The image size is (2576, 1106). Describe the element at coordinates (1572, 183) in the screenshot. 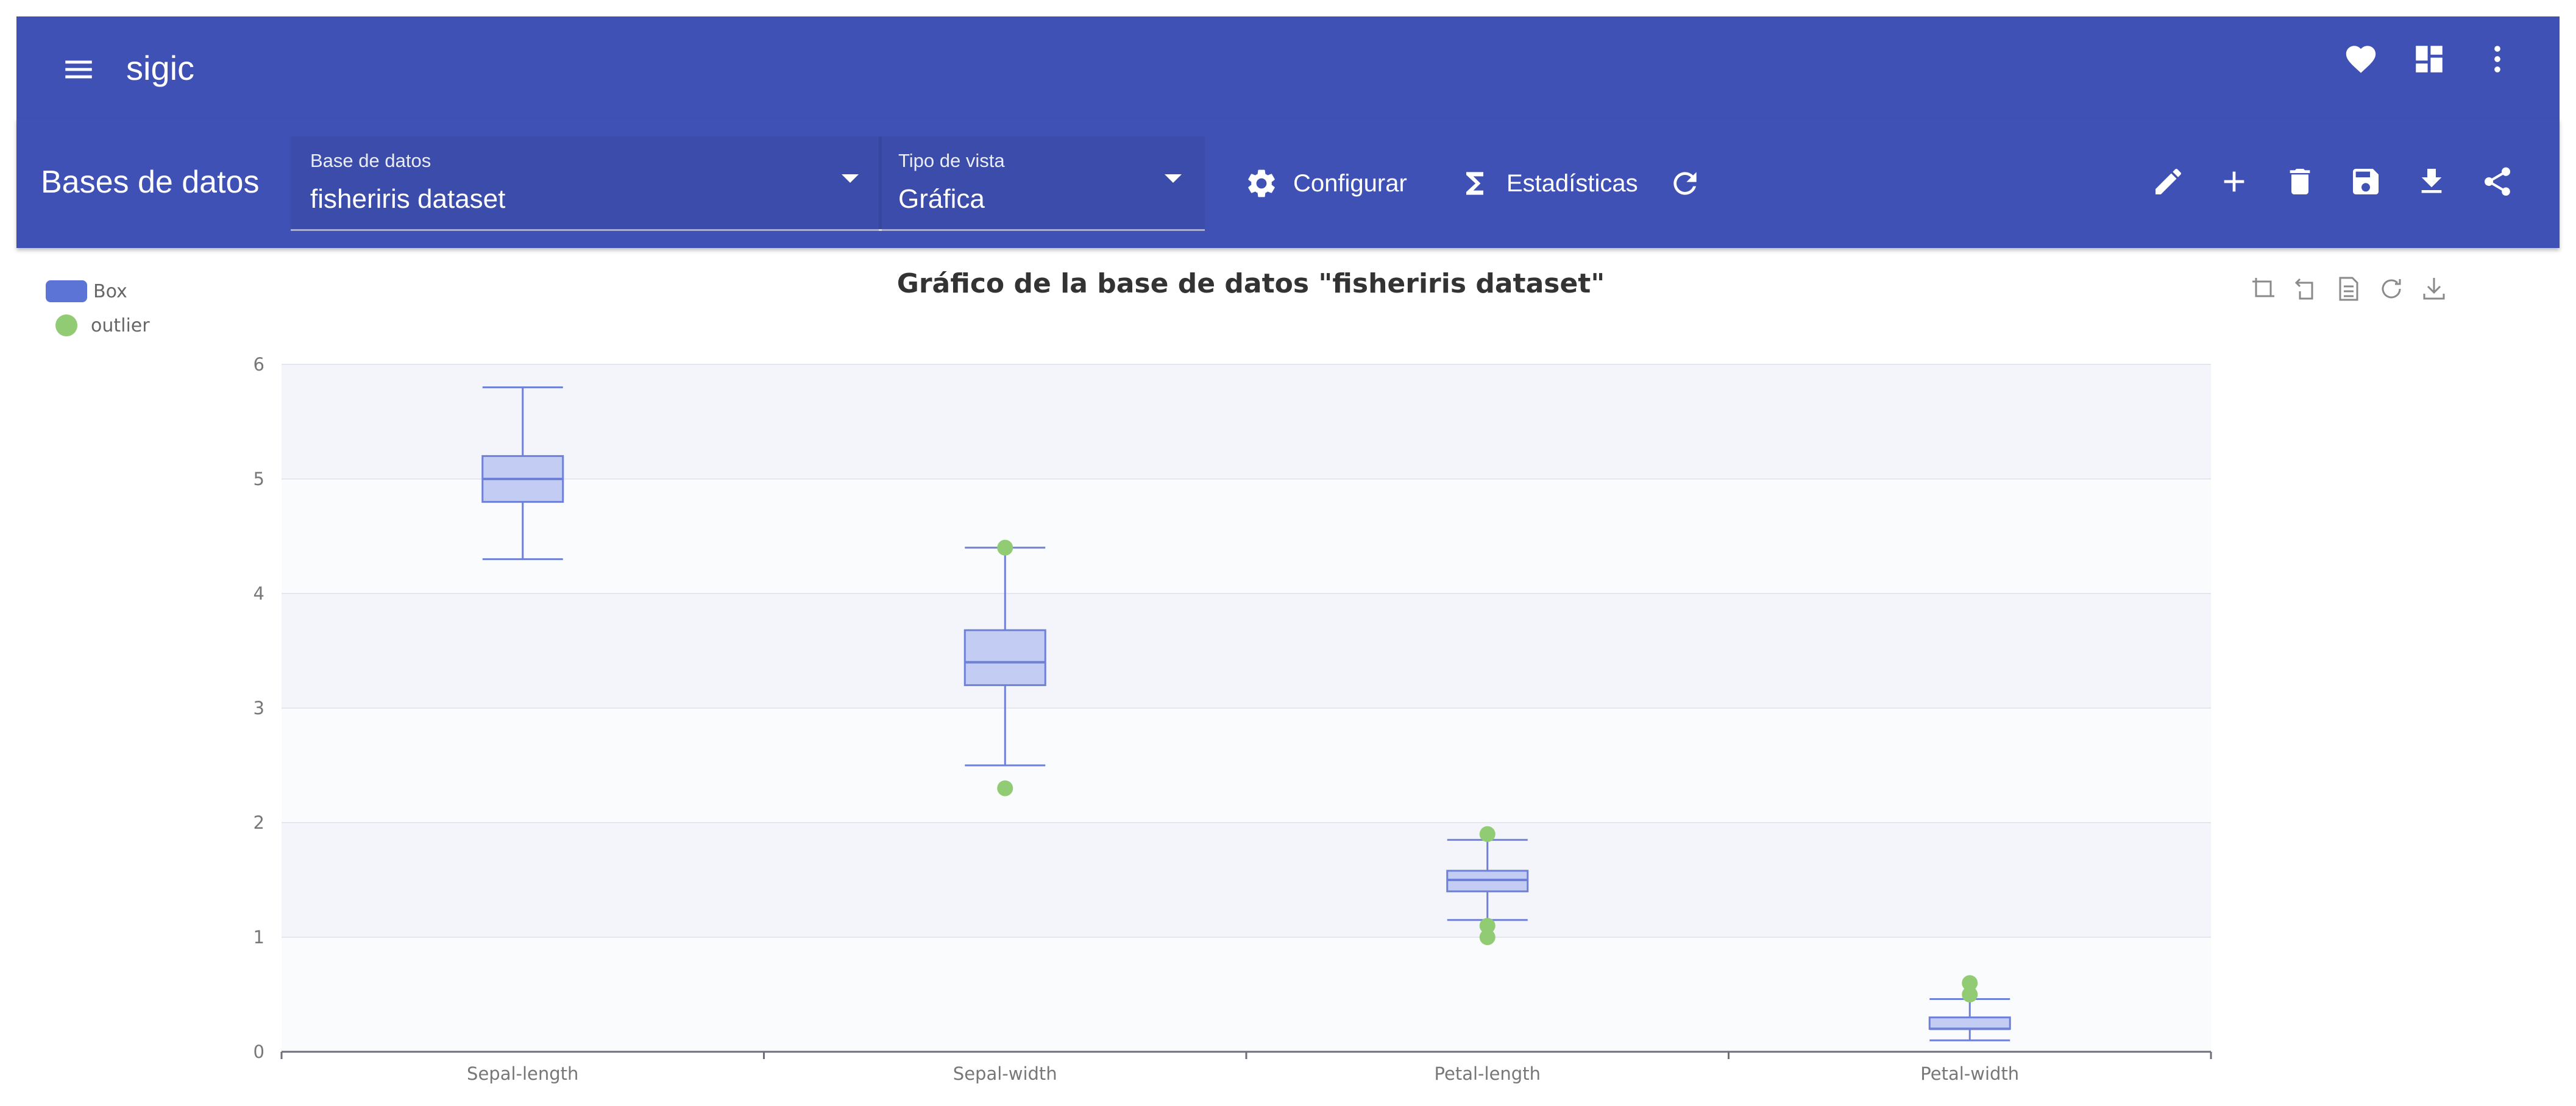

I see `statistics-label: Estadísticas` at that location.